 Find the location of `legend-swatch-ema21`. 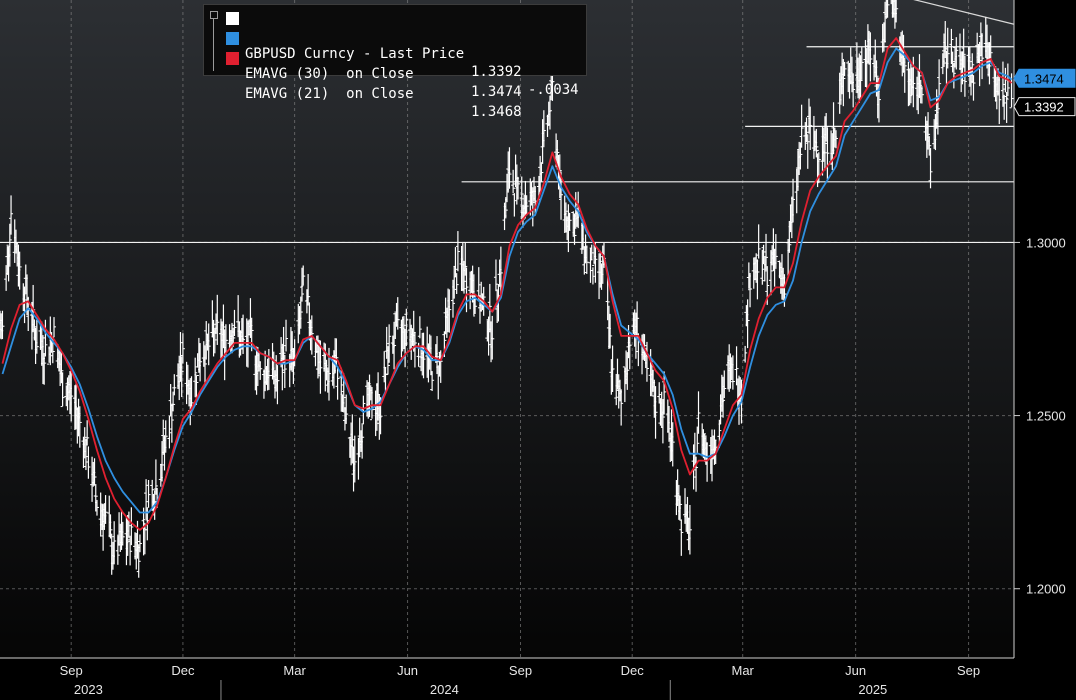

legend-swatch-ema21 is located at coordinates (232, 58).